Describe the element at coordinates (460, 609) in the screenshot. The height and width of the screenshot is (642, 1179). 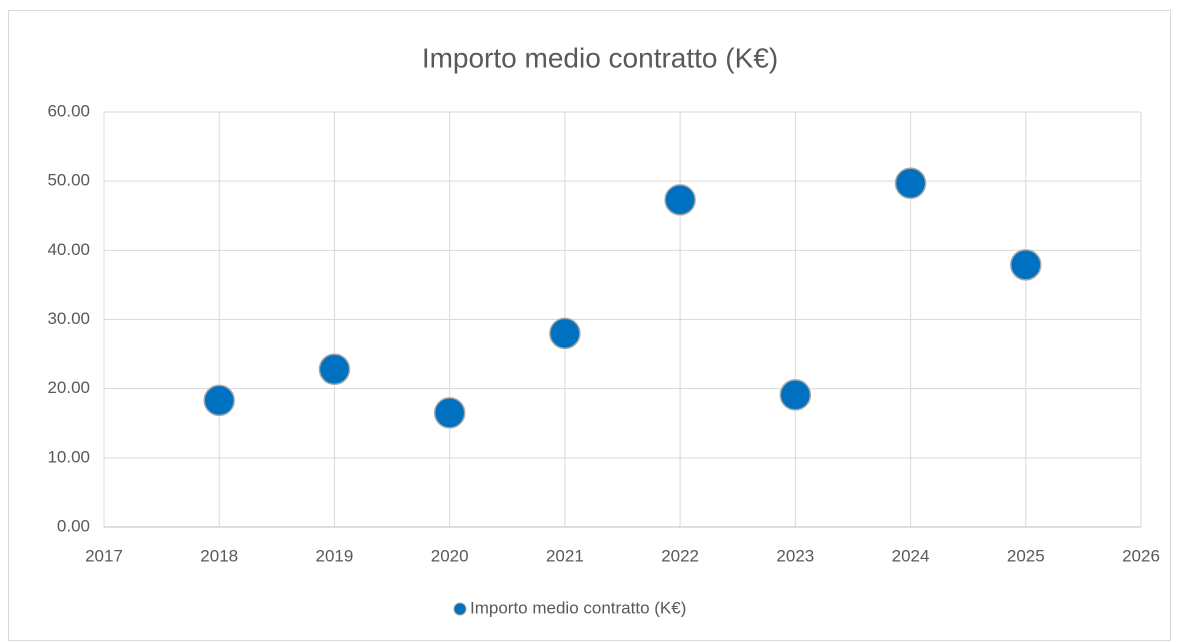
I see `legend-marker` at that location.